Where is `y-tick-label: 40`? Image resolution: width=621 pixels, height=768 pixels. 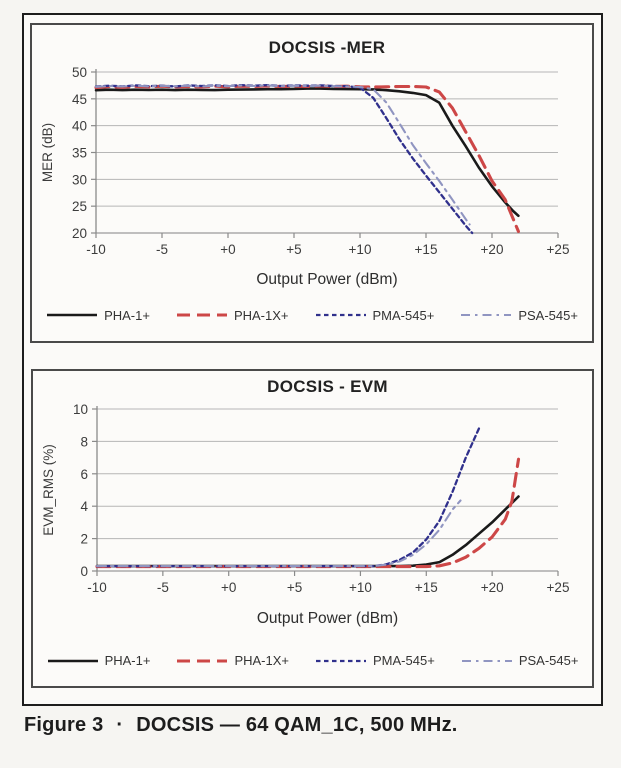 y-tick-label: 40 is located at coordinates (79, 126).